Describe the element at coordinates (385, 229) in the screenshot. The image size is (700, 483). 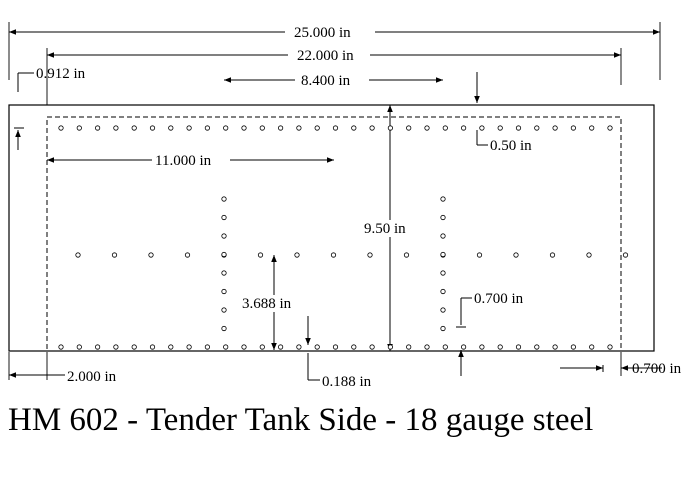
I see `label-height: 9.50 in` at that location.